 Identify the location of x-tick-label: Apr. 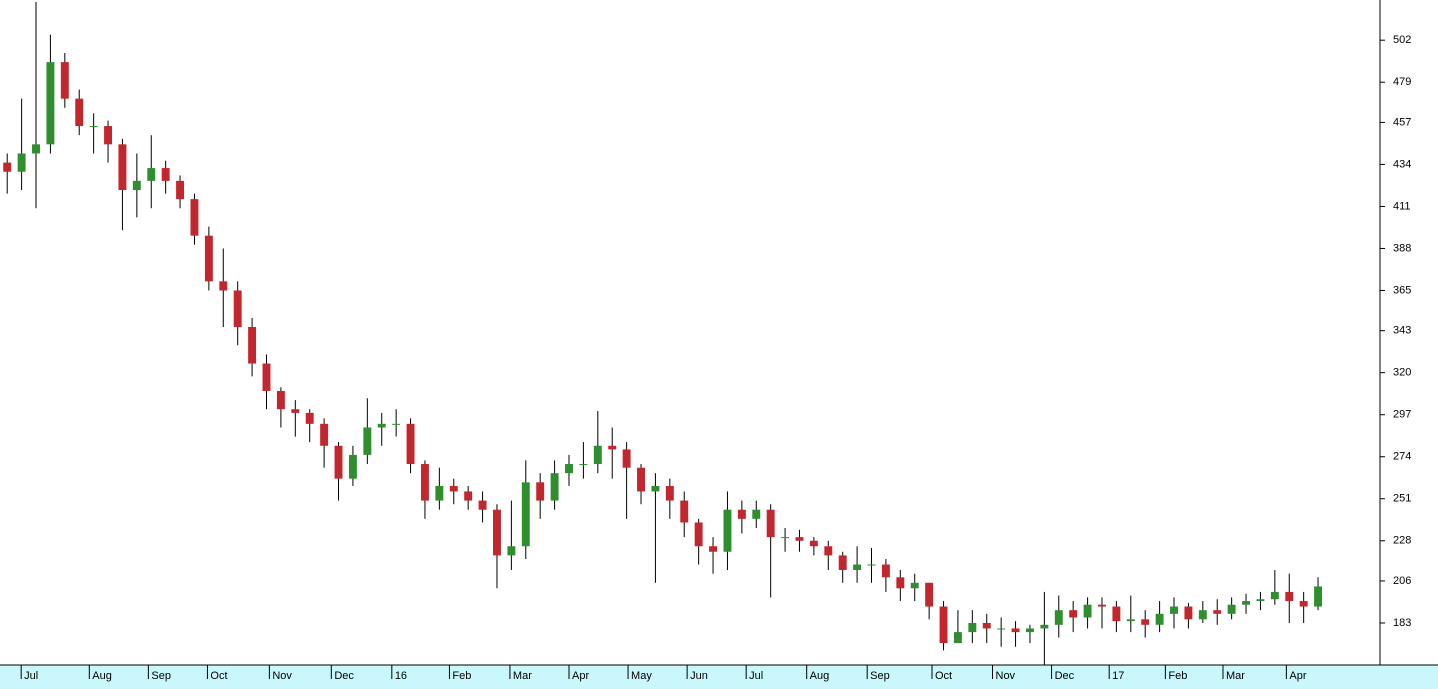
(1297, 676).